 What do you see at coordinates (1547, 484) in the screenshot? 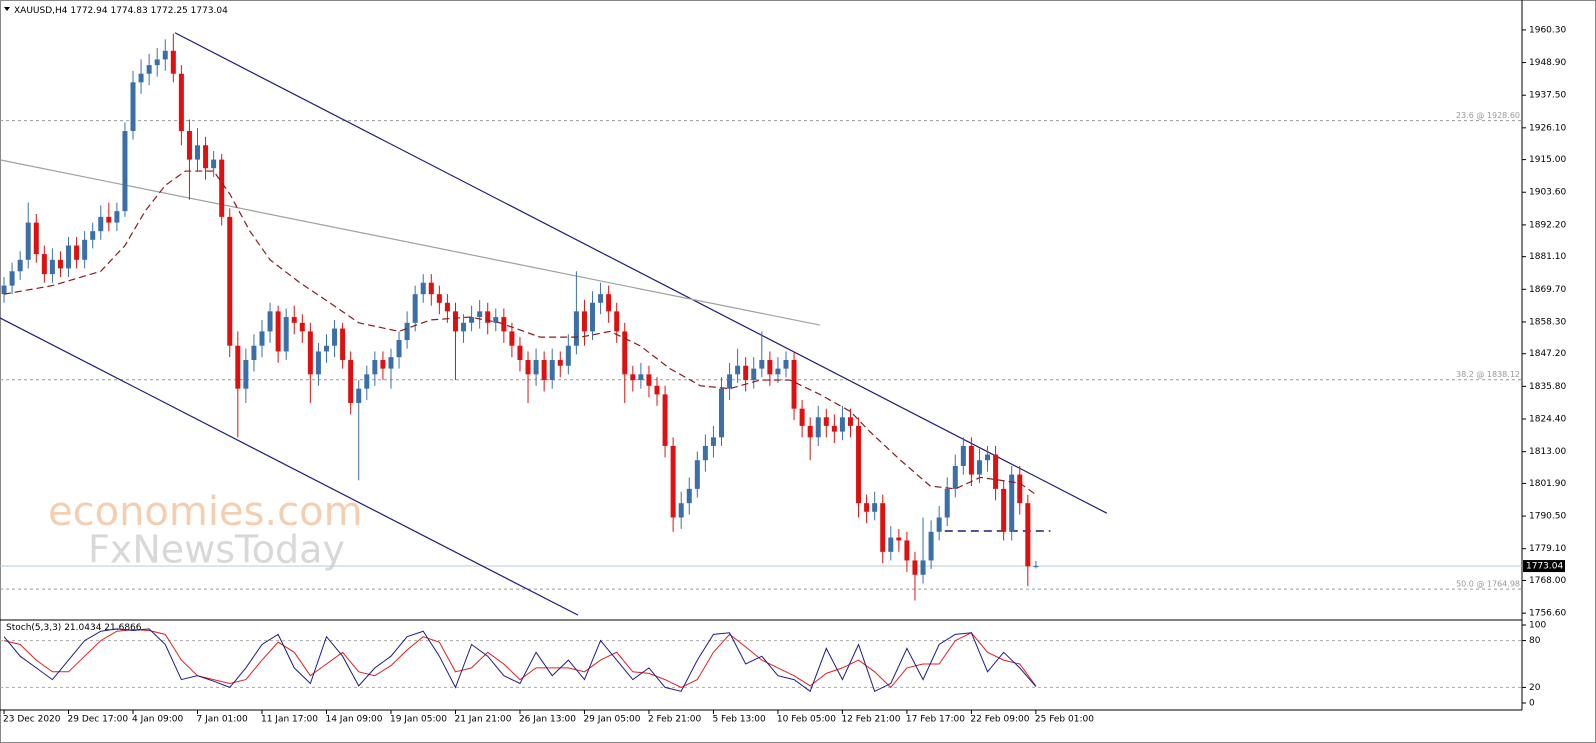
I see `y-tick-label: 1801.90` at bounding box center [1547, 484].